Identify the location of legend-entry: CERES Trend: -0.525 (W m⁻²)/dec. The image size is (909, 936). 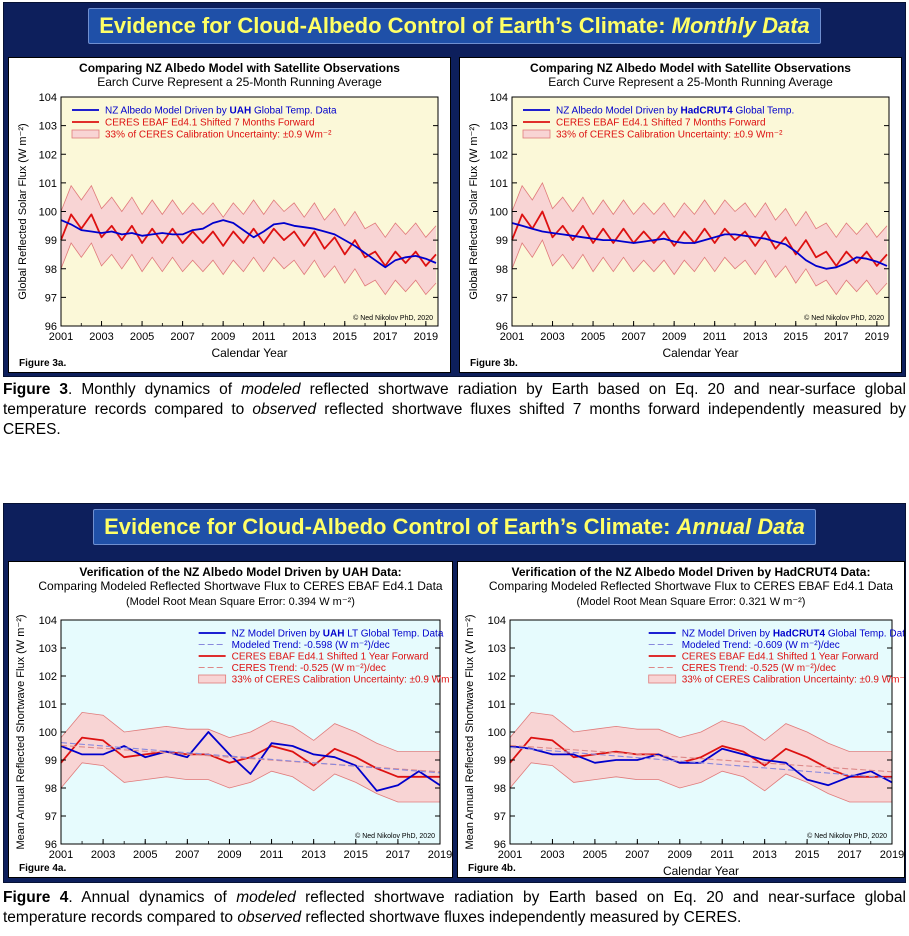
(759, 668).